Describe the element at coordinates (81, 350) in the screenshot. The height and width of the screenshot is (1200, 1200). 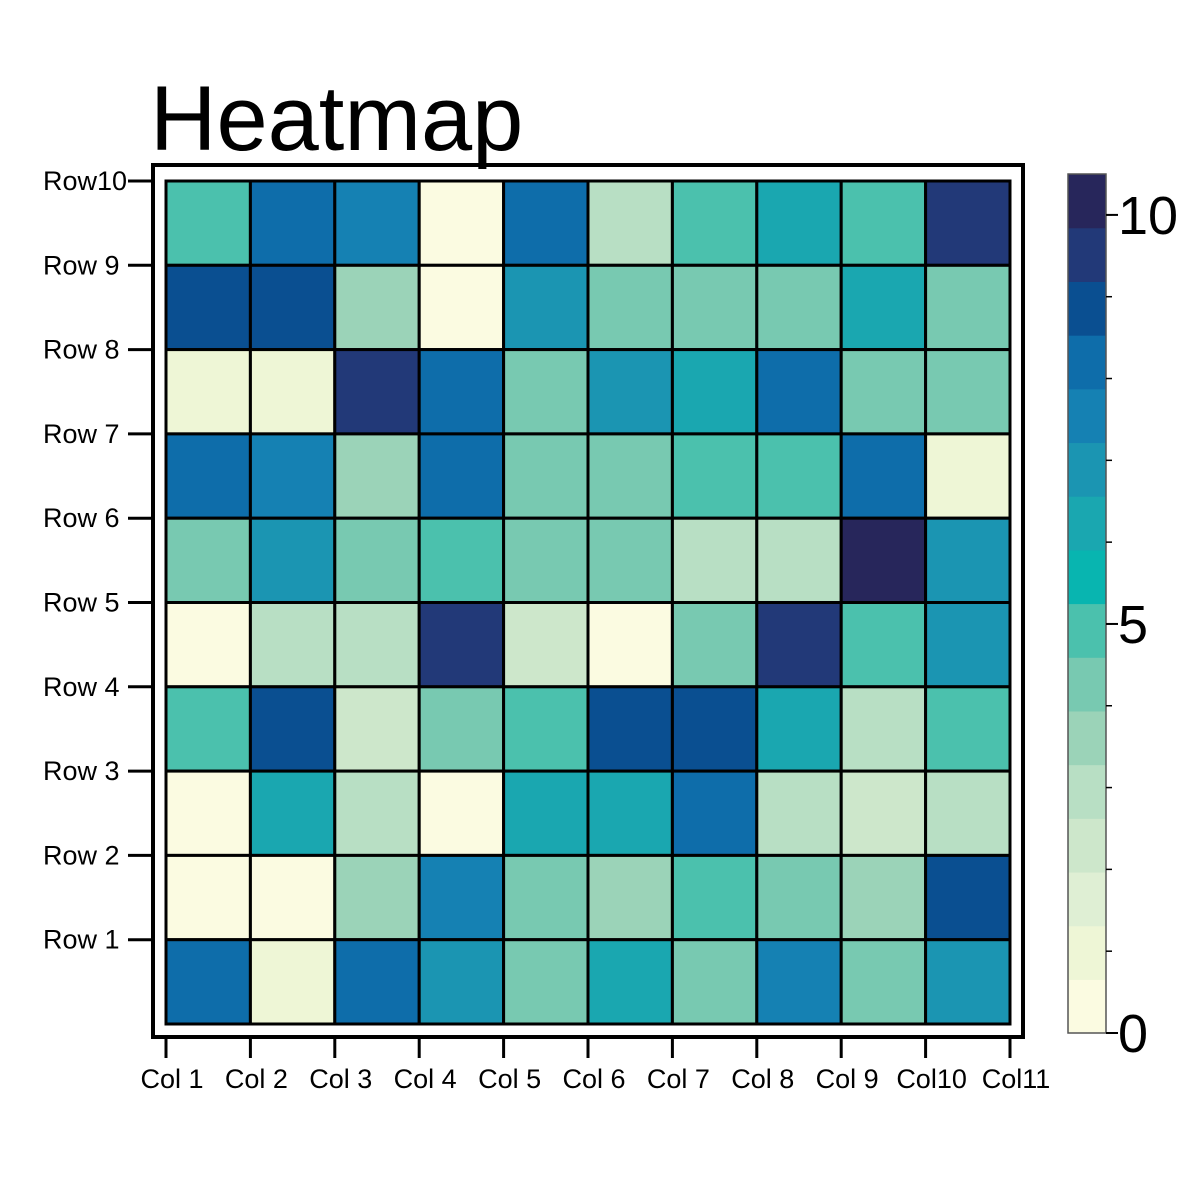
I see `y-tick-label: Row 8` at that location.